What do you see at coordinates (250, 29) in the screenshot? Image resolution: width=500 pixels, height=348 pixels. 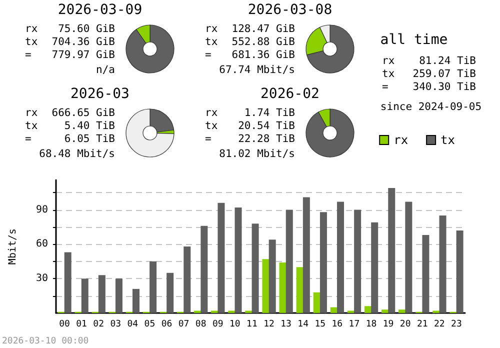 I see `text: rx 128.47 GiB` at bounding box center [250, 29].